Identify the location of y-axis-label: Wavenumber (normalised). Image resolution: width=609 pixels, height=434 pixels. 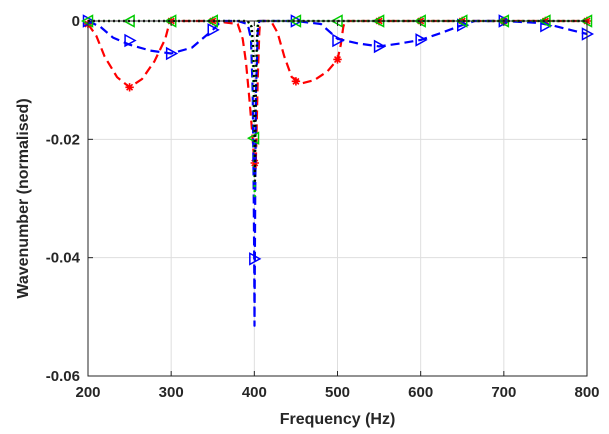
(23, 198).